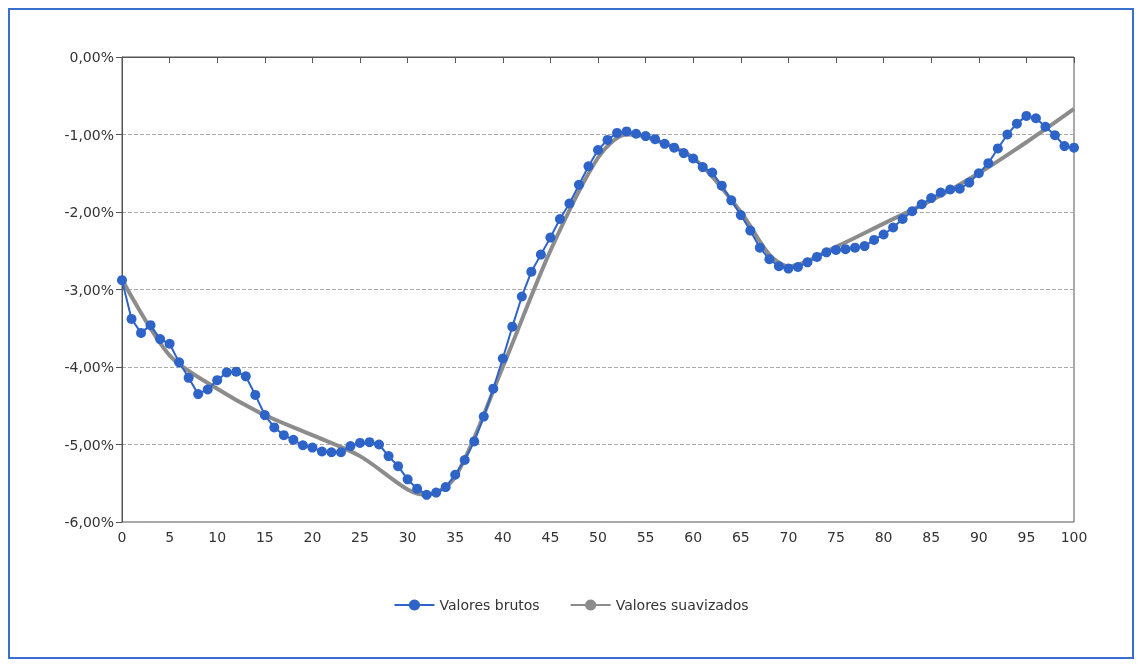  What do you see at coordinates (360, 537) in the screenshot?
I see `x-tick-label: 25` at bounding box center [360, 537].